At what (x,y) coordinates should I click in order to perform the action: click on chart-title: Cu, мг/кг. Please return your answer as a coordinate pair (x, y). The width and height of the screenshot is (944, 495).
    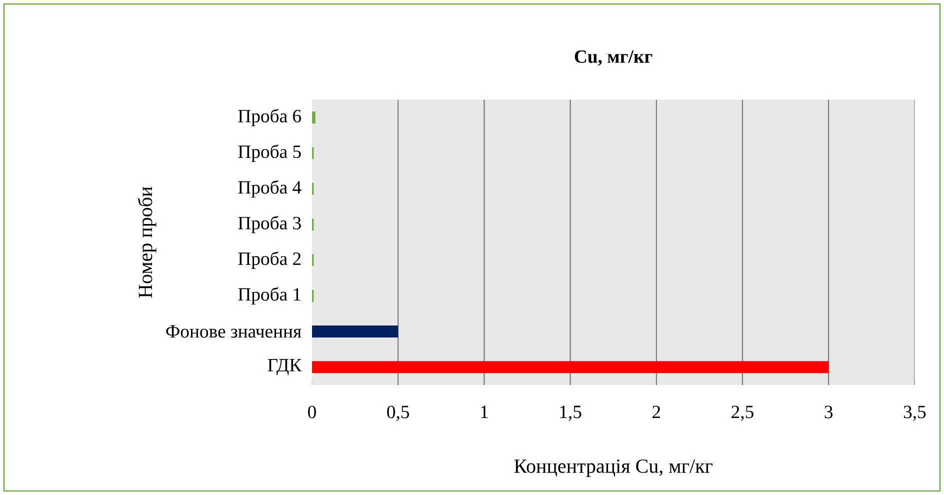
    Looking at the image, I should click on (613, 58).